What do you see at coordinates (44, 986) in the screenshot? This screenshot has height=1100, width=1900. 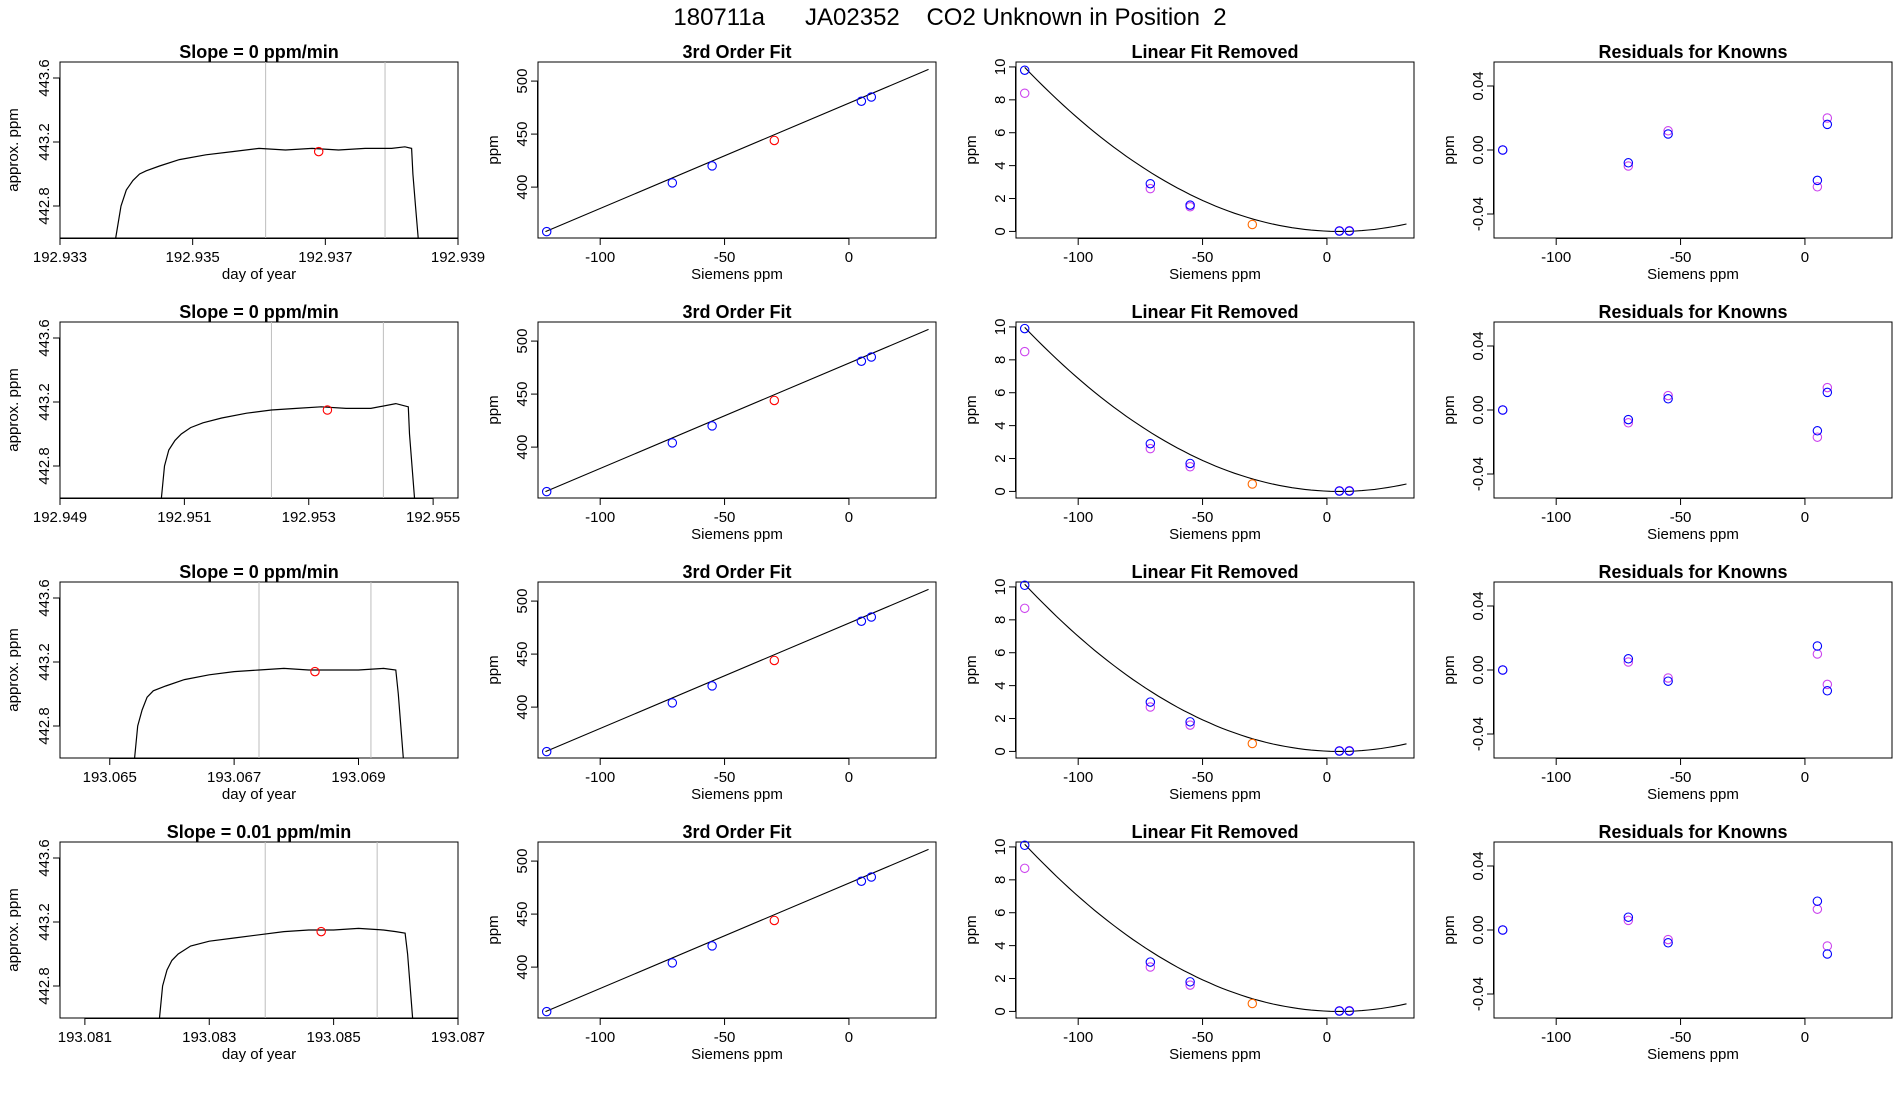 I see `y-tick-label: 442.8` at bounding box center [44, 986].